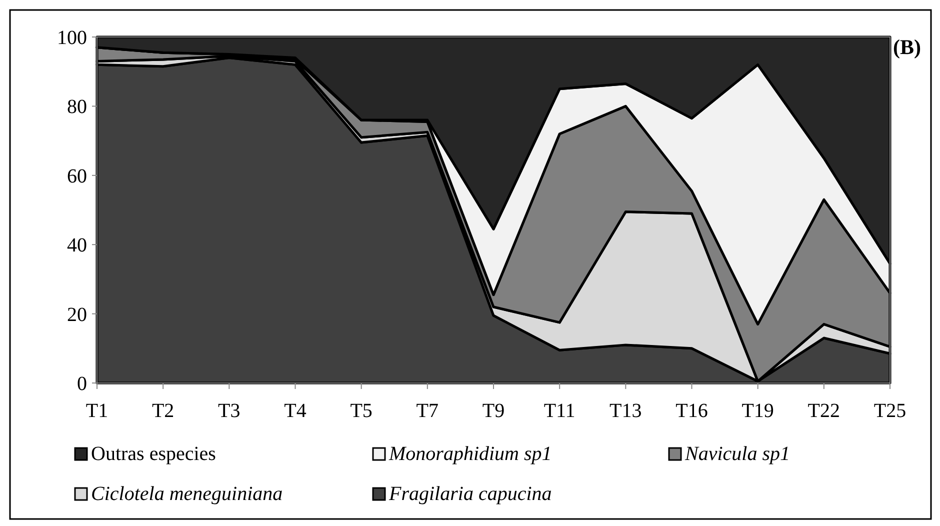 The height and width of the screenshot is (526, 940). What do you see at coordinates (187, 494) in the screenshot?
I see `legend-label: Ciclotela meneguiniana` at bounding box center [187, 494].